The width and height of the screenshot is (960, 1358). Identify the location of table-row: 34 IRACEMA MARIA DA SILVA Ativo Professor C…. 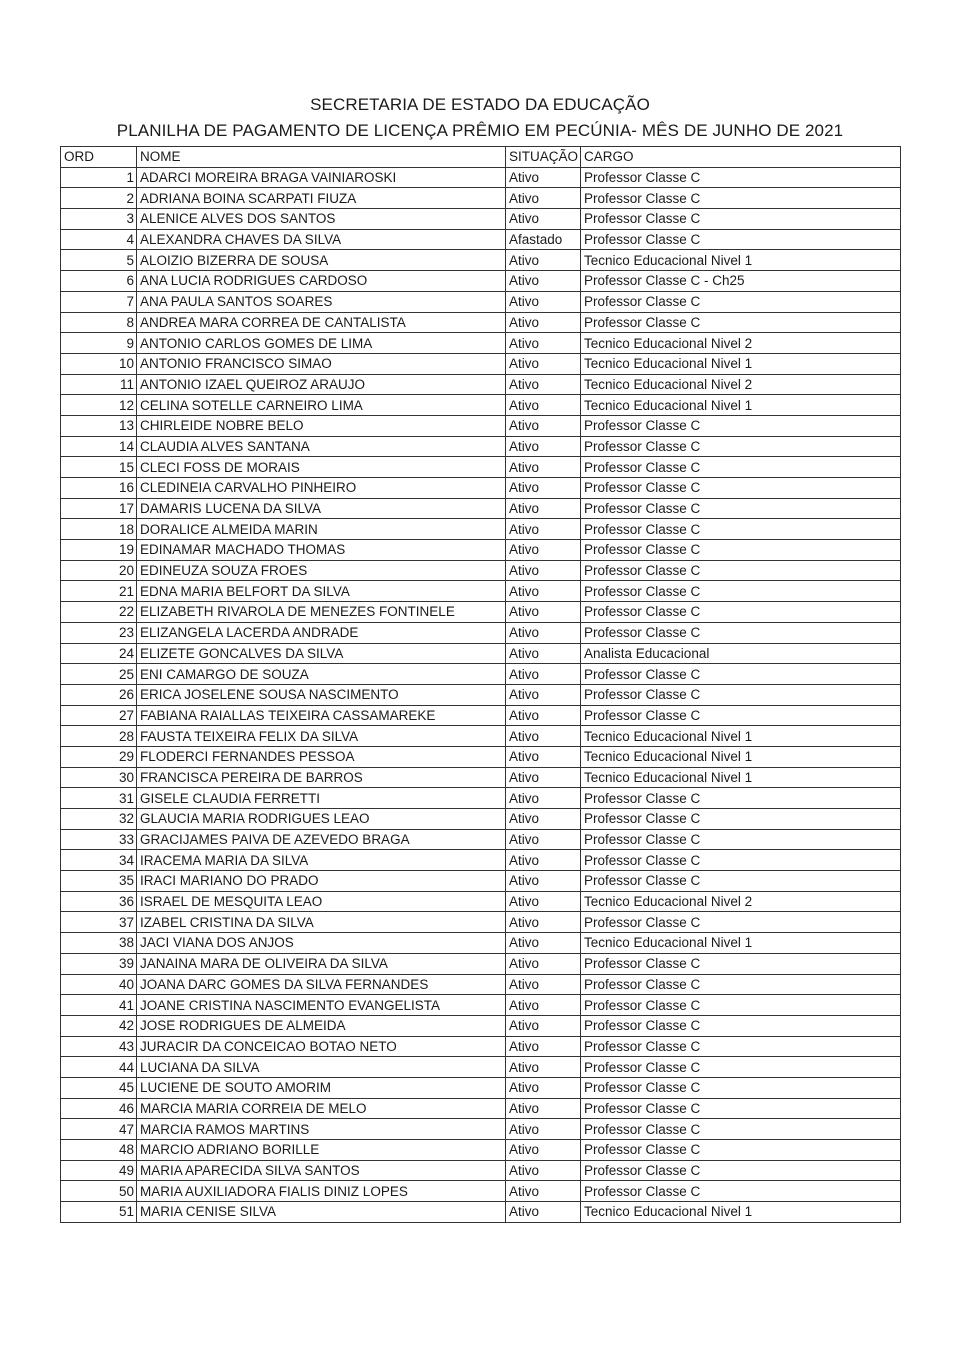
(480, 860).